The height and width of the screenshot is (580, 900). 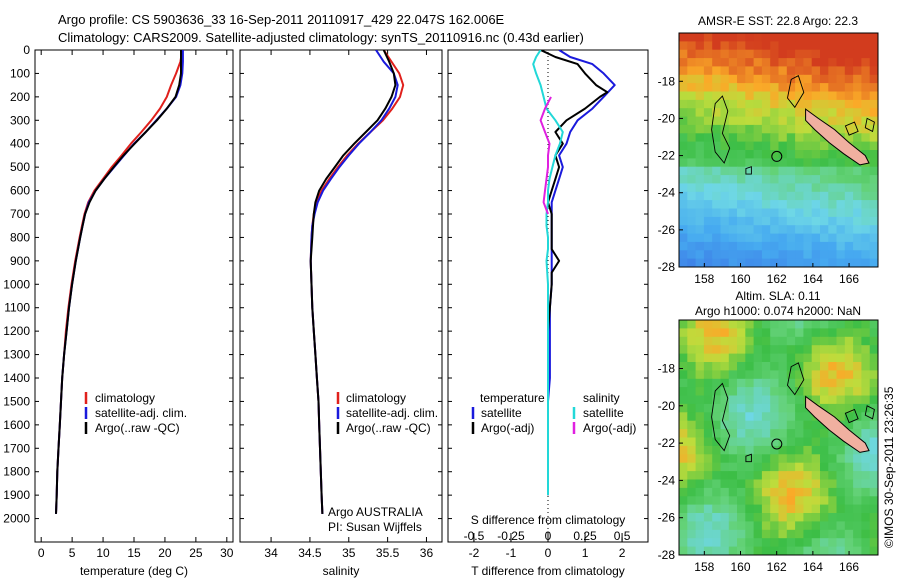 What do you see at coordinates (507, 428) in the screenshot?
I see `difference-legend-t-argo: Argo(-adj)` at bounding box center [507, 428].